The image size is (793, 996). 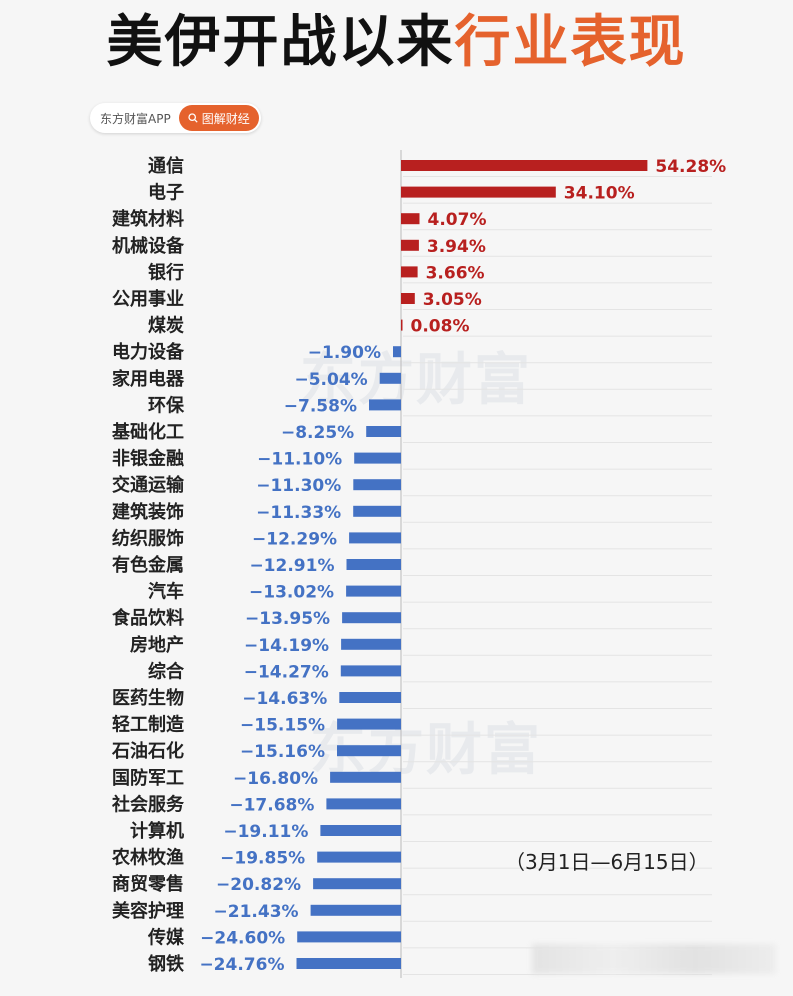 I want to click on tujie-caijing-button: 图解财经, so click(x=218, y=118).